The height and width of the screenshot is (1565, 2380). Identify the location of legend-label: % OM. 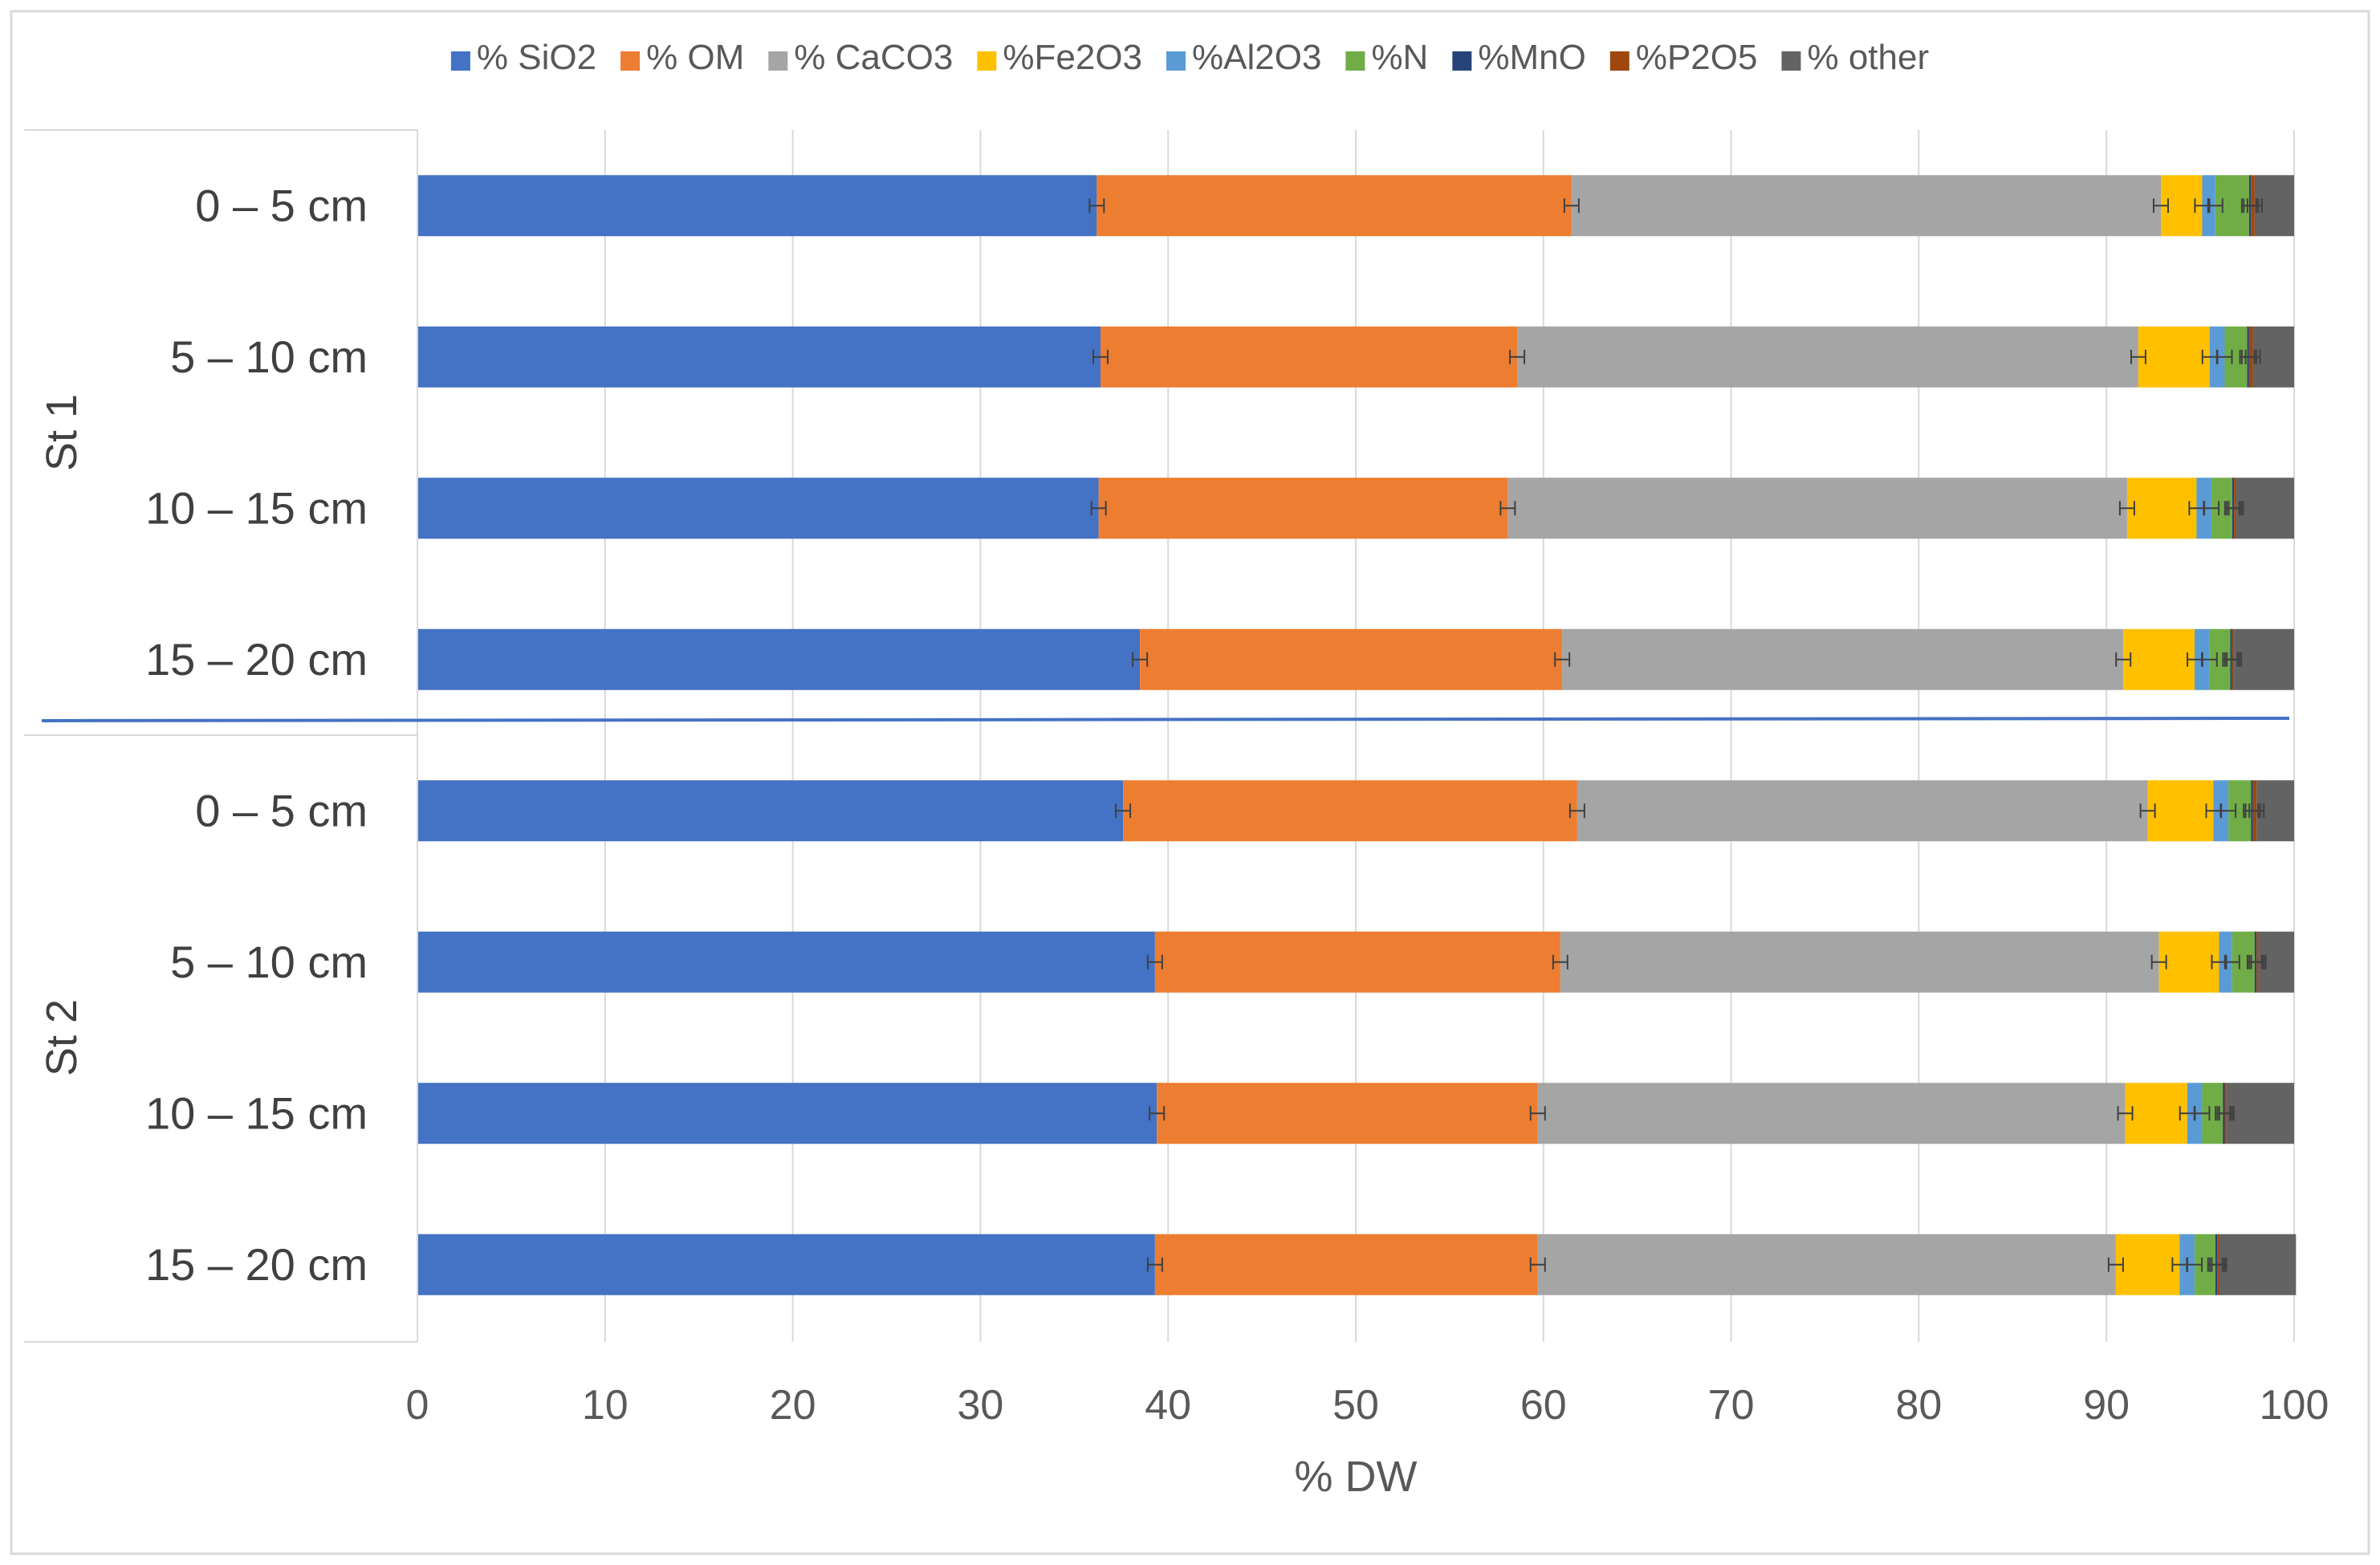
(695, 57).